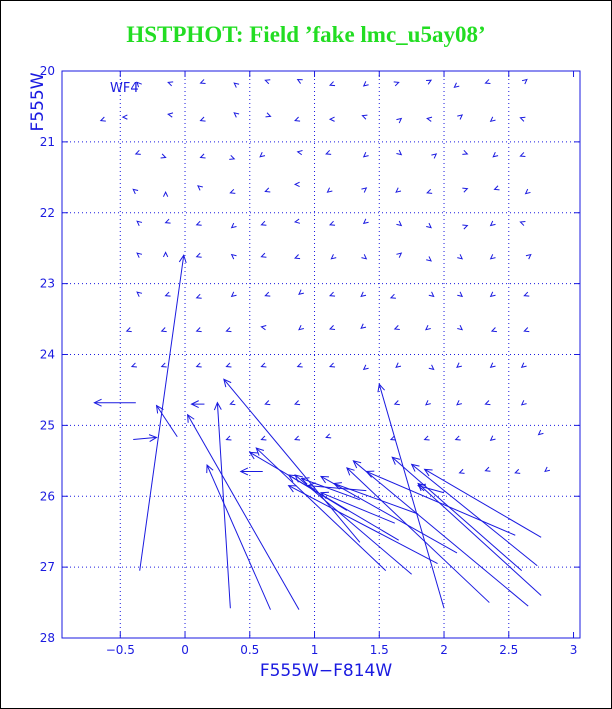  I want to click on y-tick-label: 21, so click(47, 142).